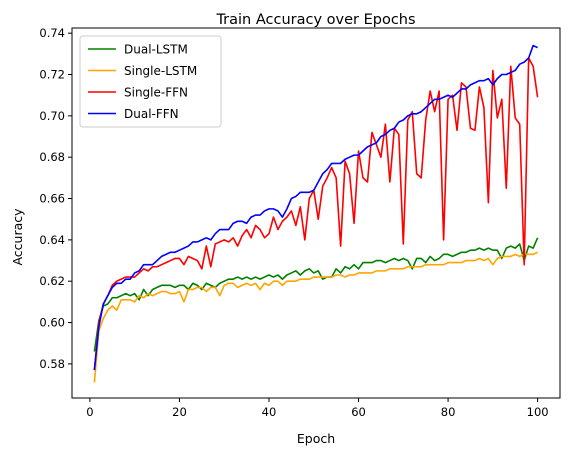 The width and height of the screenshot is (576, 455). I want to click on y-tick-label: 0.62, so click(52, 281).